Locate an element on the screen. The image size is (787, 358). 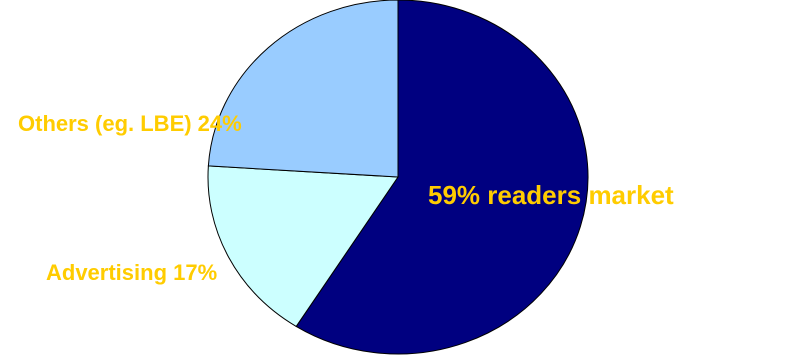
slice-others is located at coordinates (303, 89).